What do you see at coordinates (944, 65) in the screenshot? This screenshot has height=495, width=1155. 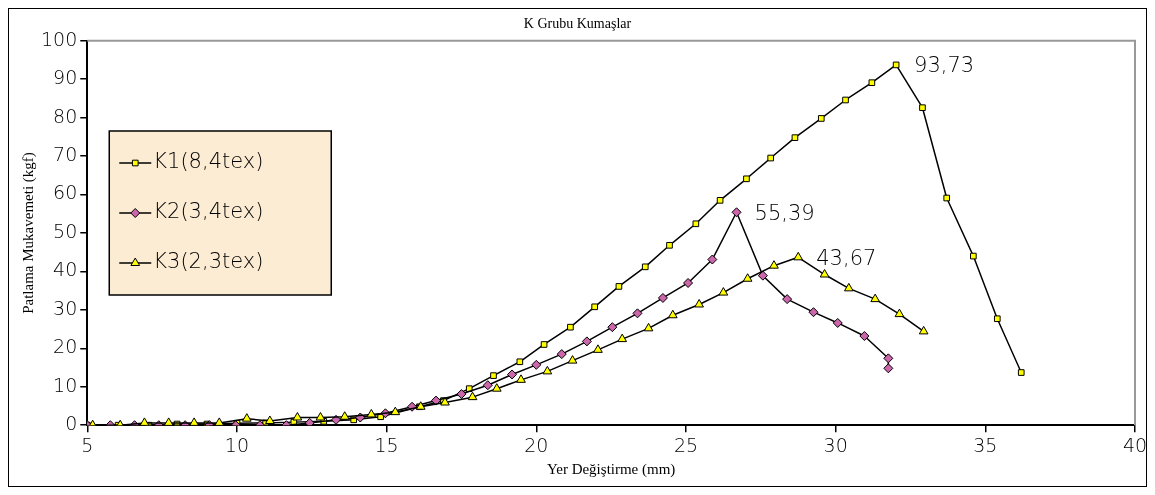 I see `annotation: 93,73` at bounding box center [944, 65].